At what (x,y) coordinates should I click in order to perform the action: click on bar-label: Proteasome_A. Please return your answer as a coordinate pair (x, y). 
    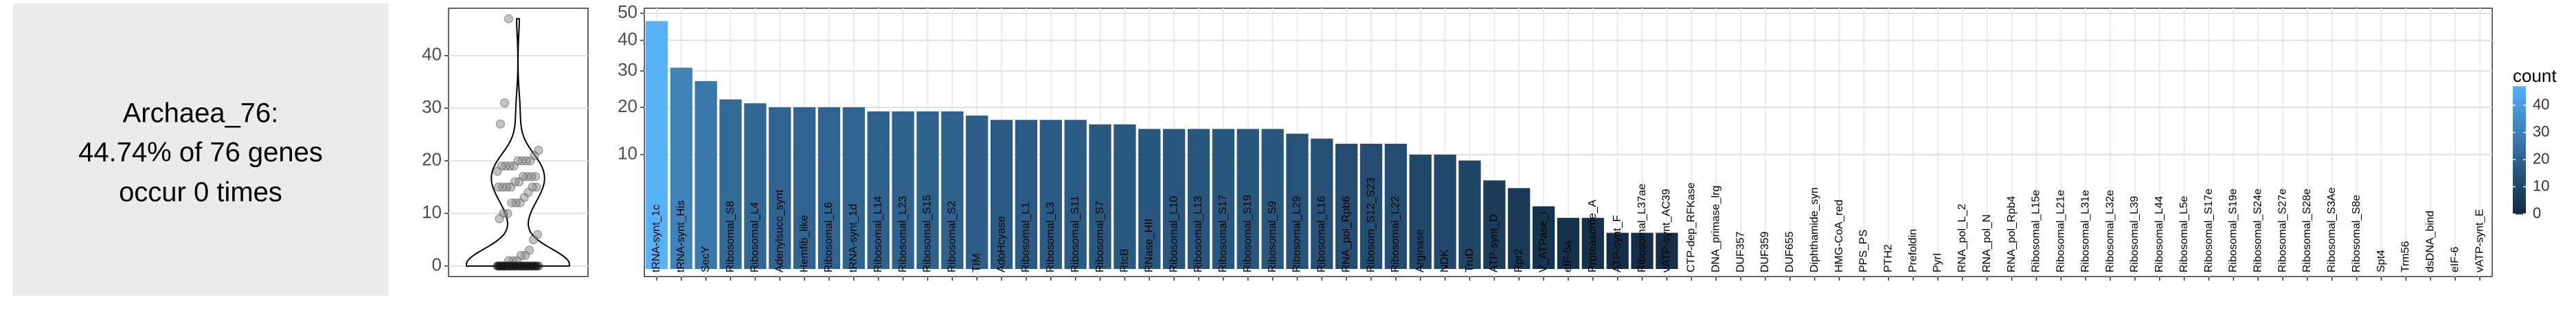
    Looking at the image, I should click on (1592, 235).